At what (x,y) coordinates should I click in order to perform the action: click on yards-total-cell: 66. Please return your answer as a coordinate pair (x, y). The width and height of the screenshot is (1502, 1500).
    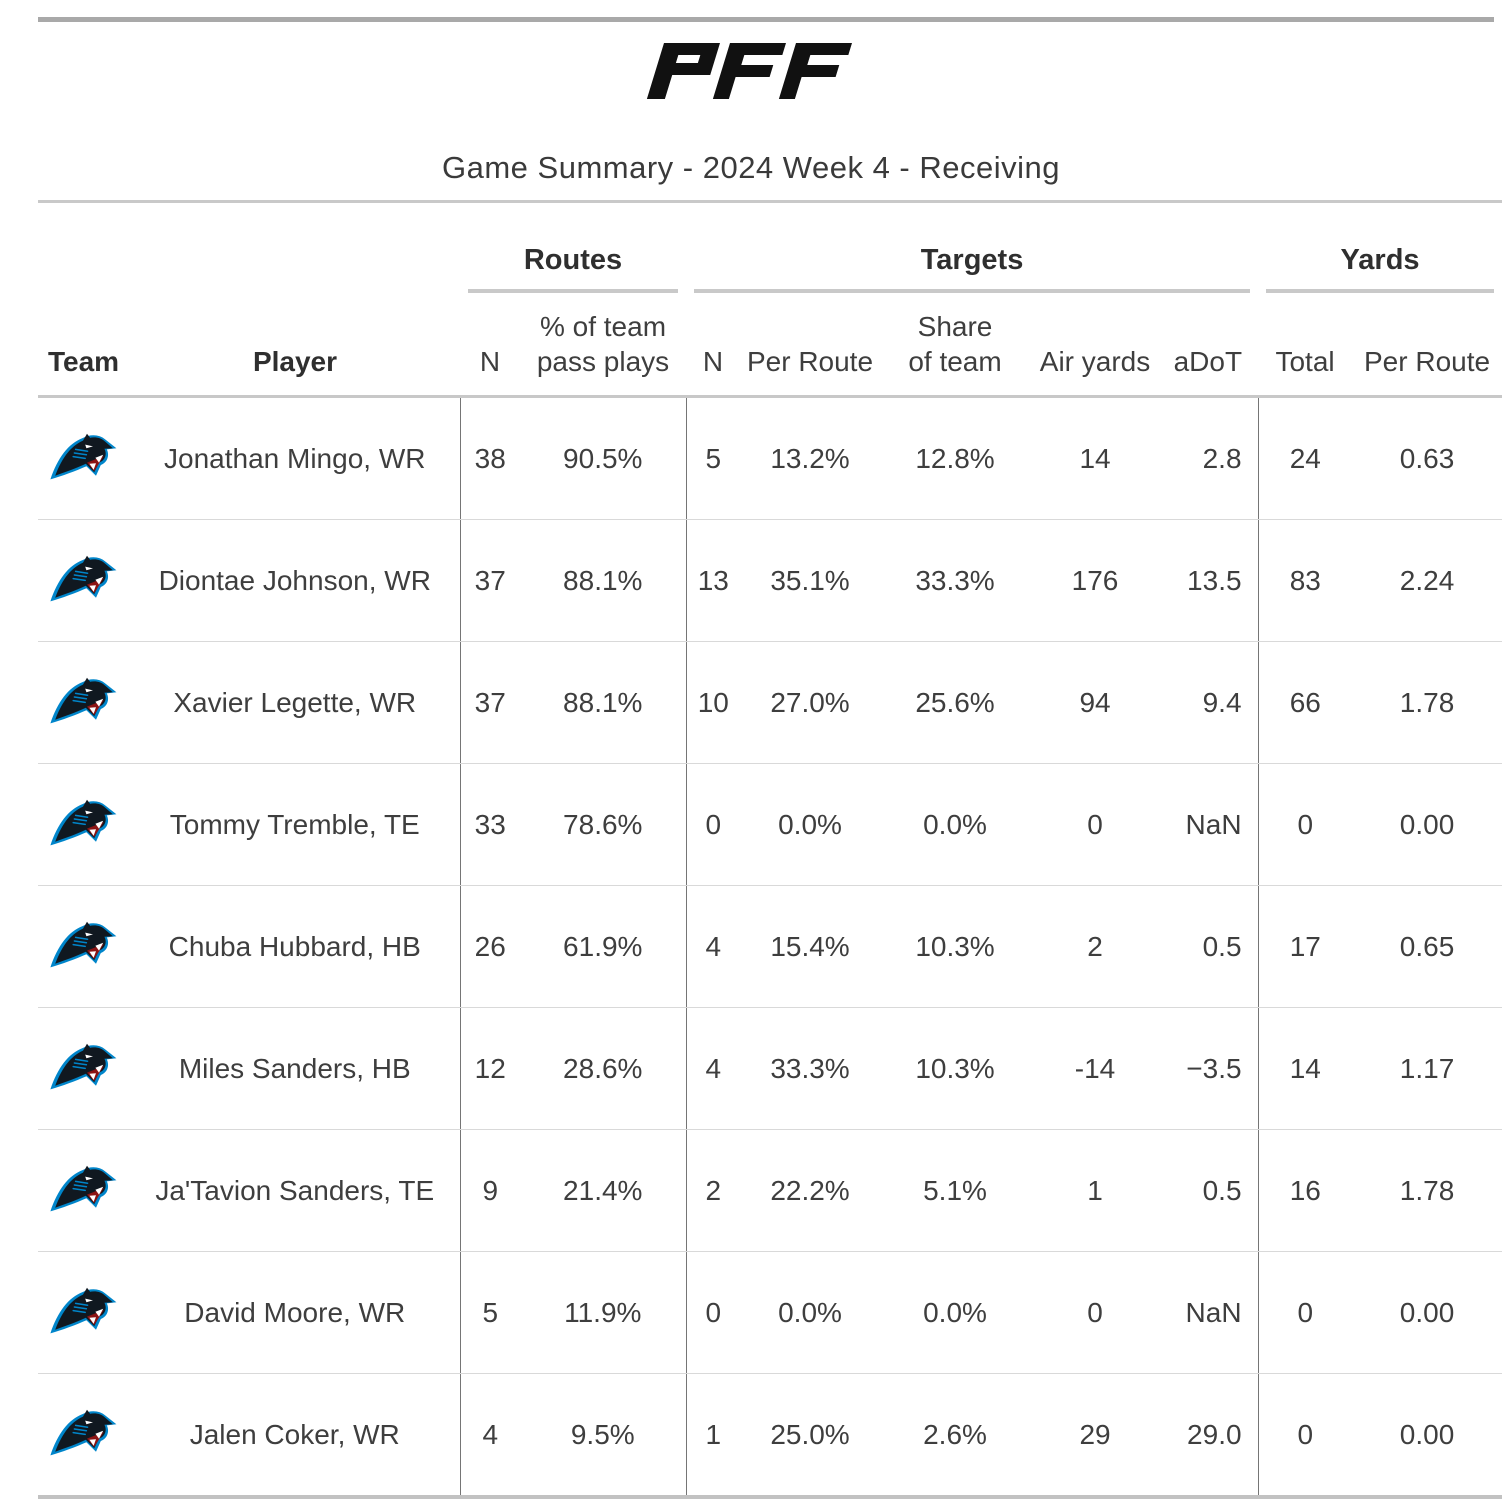
    Looking at the image, I should click on (1305, 702).